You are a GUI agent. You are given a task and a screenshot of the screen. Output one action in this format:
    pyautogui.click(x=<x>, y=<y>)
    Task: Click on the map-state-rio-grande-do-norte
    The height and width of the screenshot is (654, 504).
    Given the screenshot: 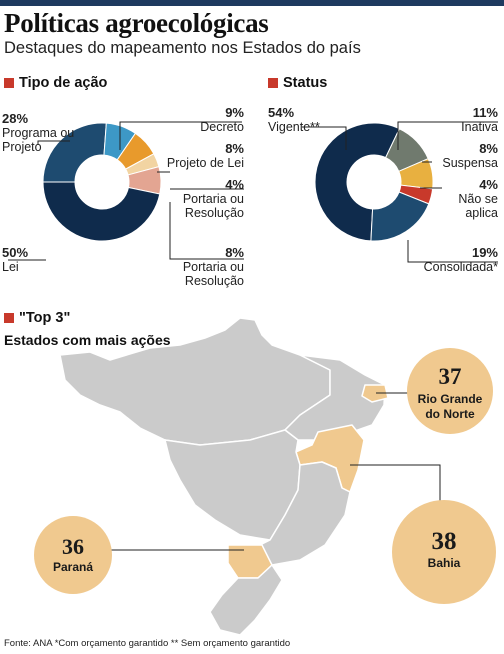 What is the action you would take?
    pyautogui.click(x=375, y=393)
    